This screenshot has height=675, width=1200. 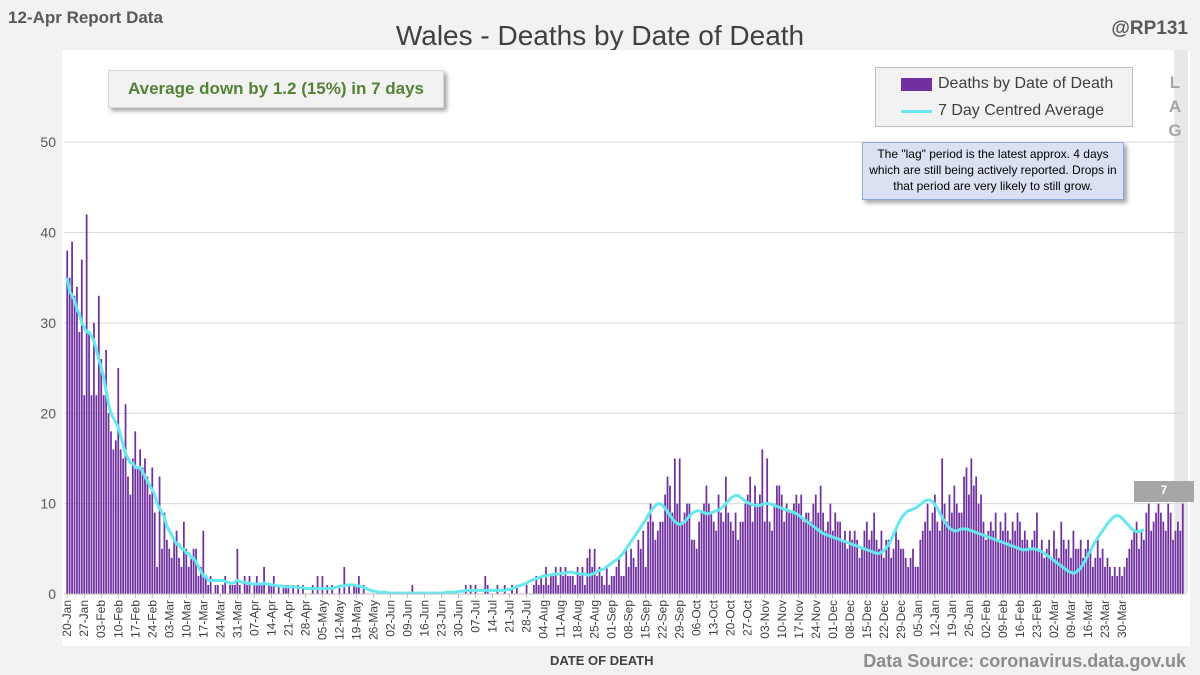 What do you see at coordinates (237, 619) in the screenshot?
I see `x-tick-label: 31-Mar` at bounding box center [237, 619].